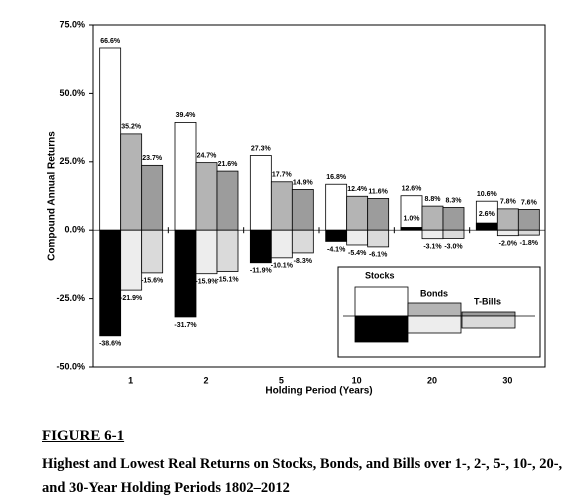 The image size is (579, 502). I want to click on high-label: 16.8%, so click(336, 177).